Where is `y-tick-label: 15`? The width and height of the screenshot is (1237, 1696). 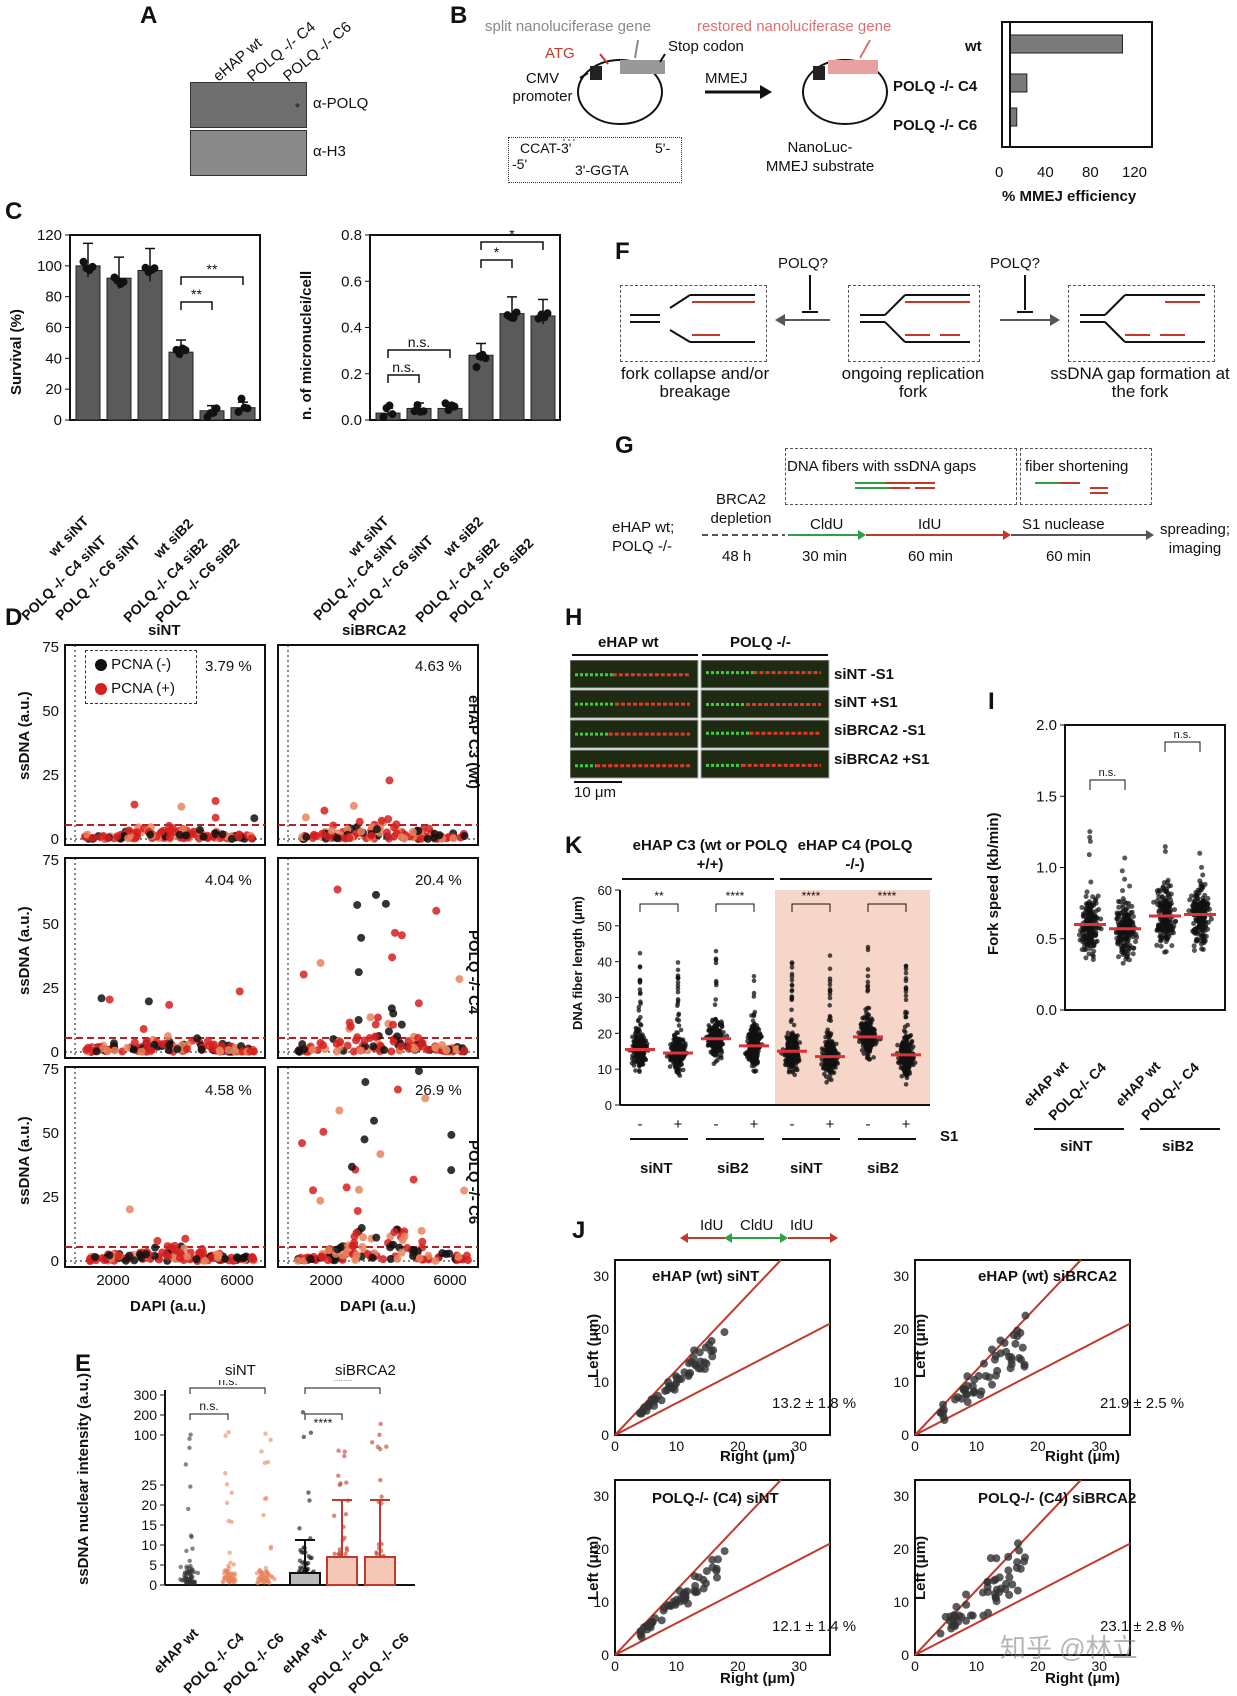
y-tick-label: 15 is located at coordinates (149, 1525).